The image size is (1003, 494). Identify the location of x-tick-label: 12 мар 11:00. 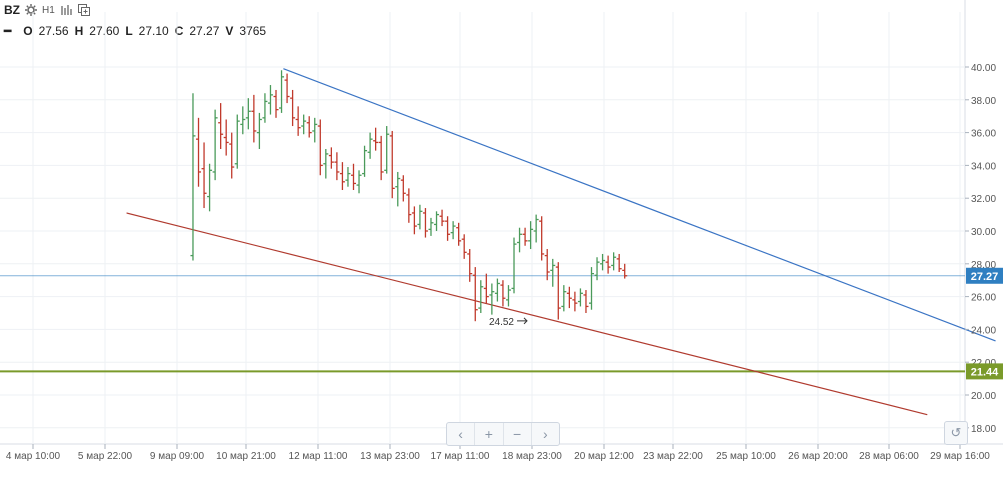
(318, 456).